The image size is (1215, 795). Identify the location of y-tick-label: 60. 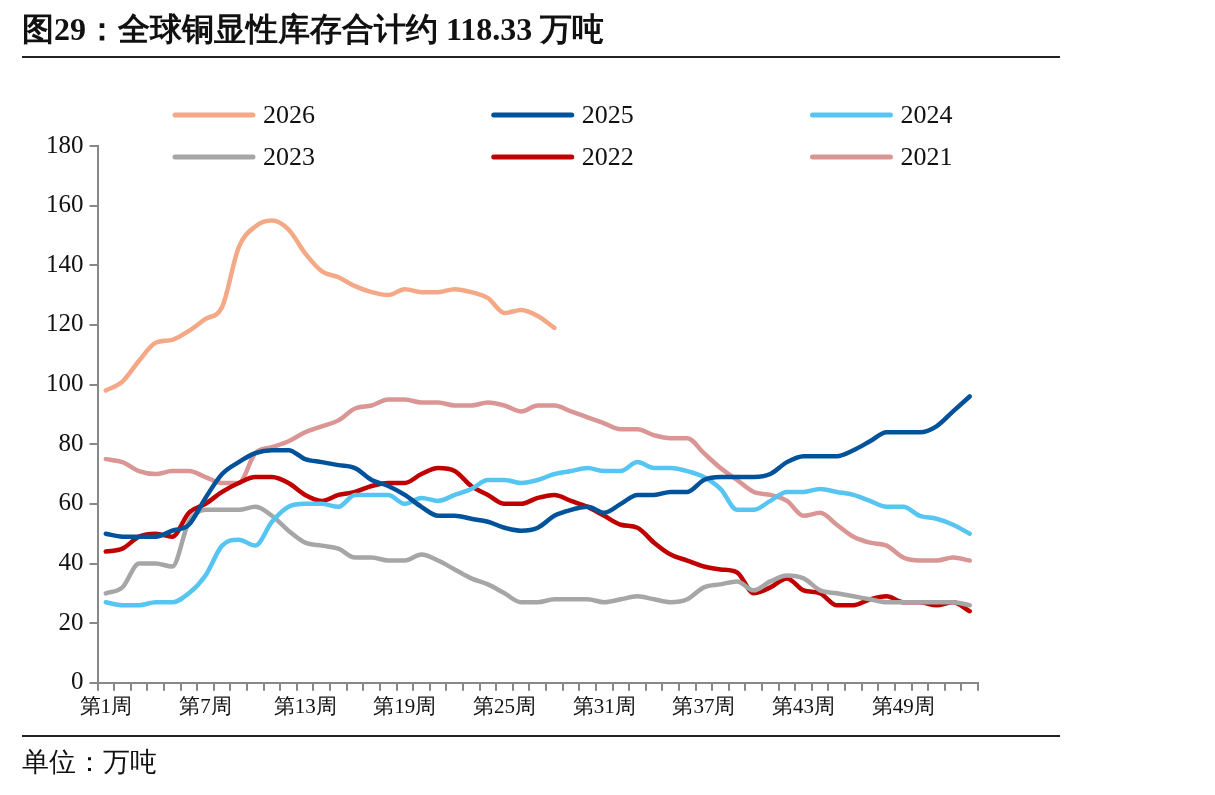
(71, 502).